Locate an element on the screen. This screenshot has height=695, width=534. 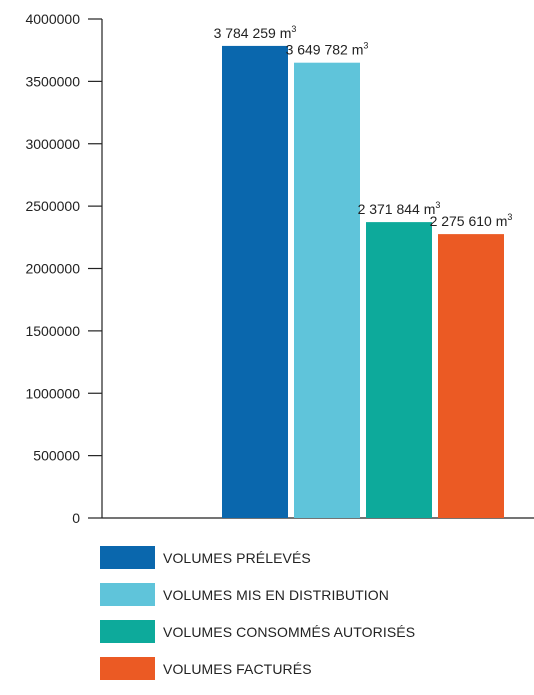
legend-label: VOLUMES MIS EN DISTRIBUTION is located at coordinates (276, 594).